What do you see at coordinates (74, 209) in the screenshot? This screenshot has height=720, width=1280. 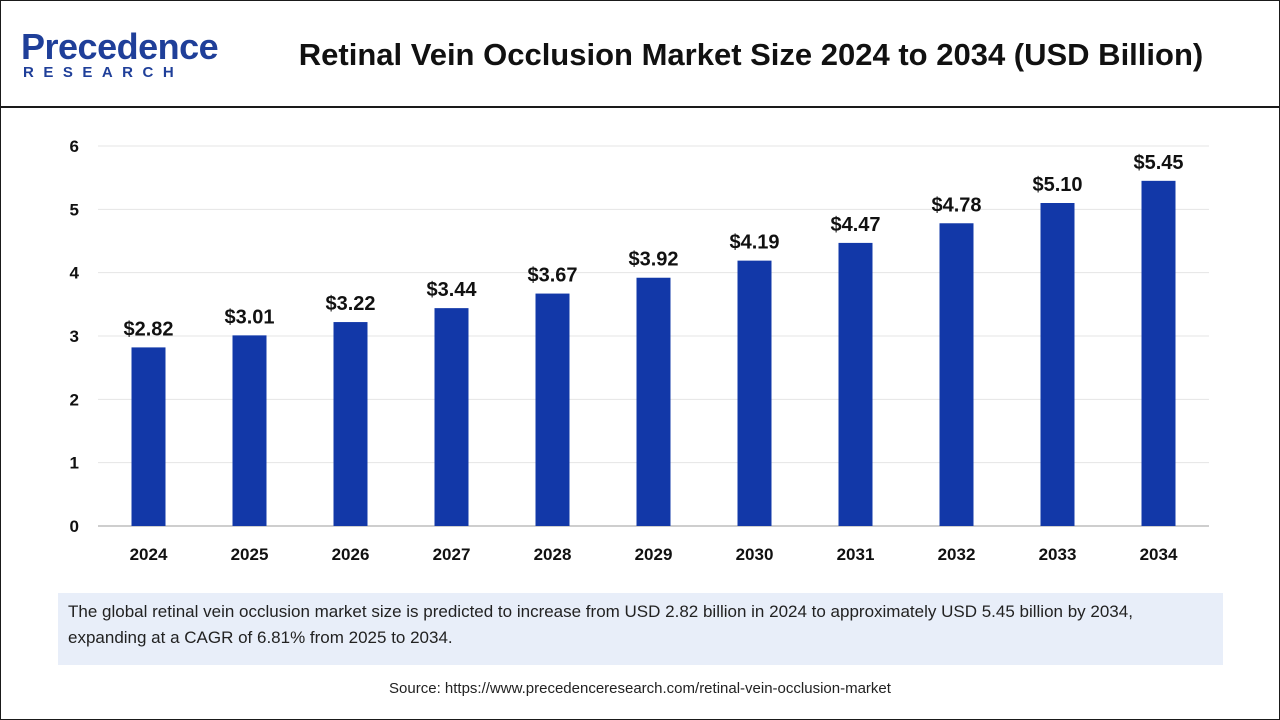 I see `y-tick-label: 5` at bounding box center [74, 209].